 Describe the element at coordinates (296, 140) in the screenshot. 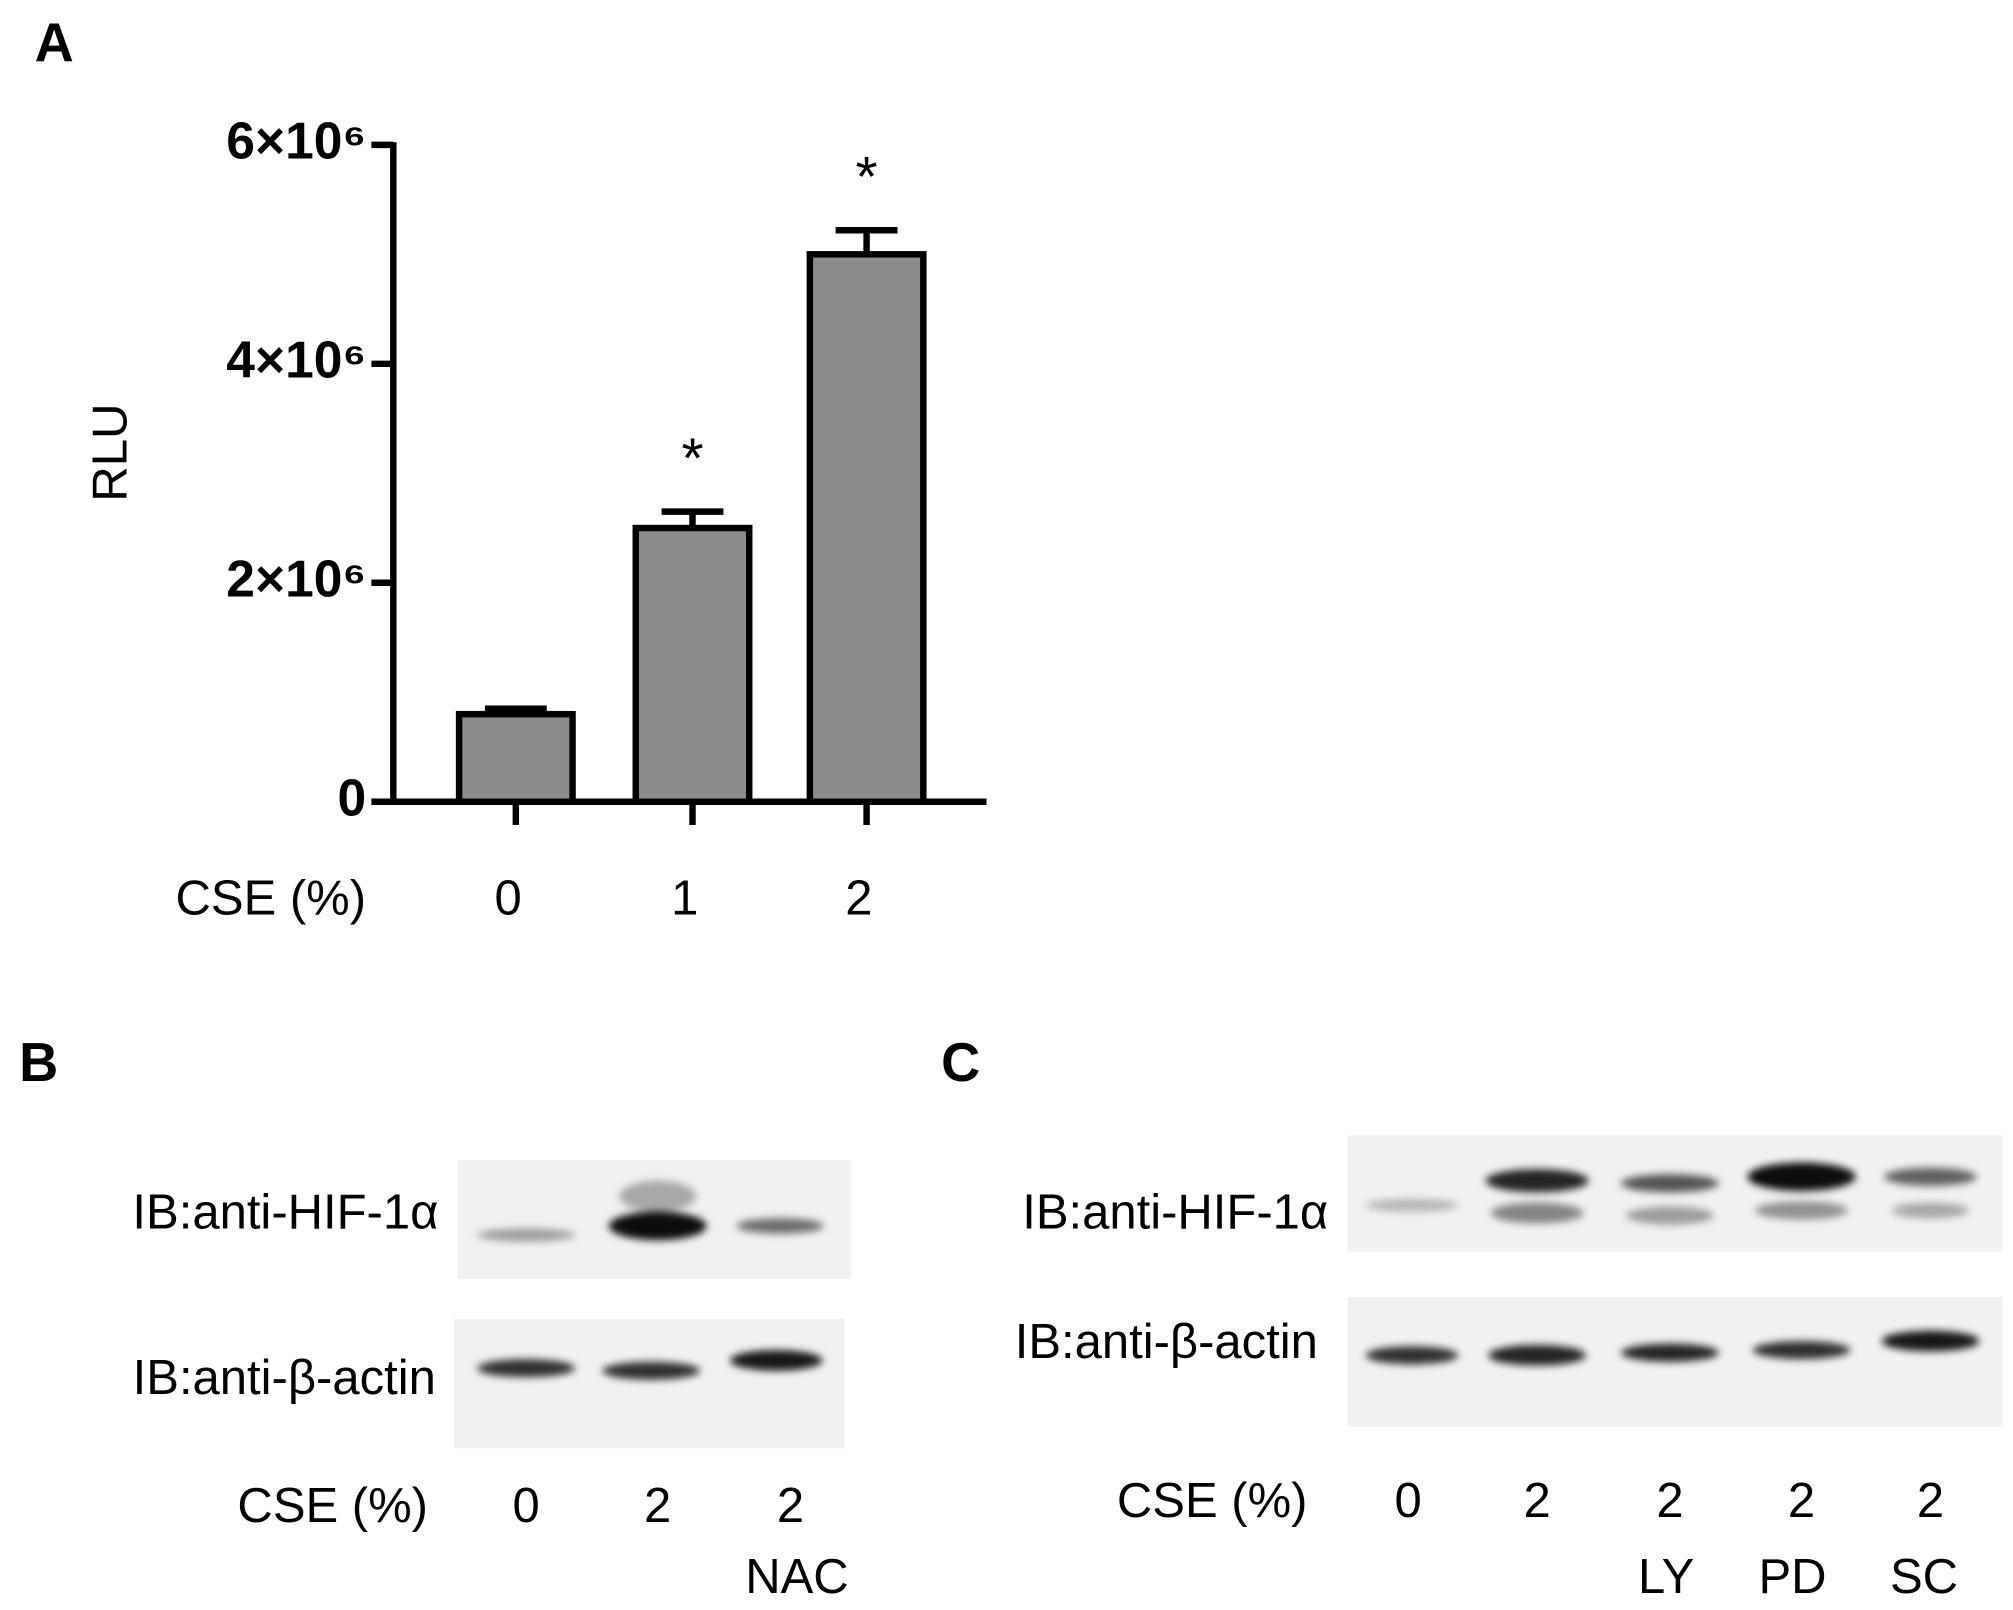

I see `y-tick-label: 6×10⁶` at that location.